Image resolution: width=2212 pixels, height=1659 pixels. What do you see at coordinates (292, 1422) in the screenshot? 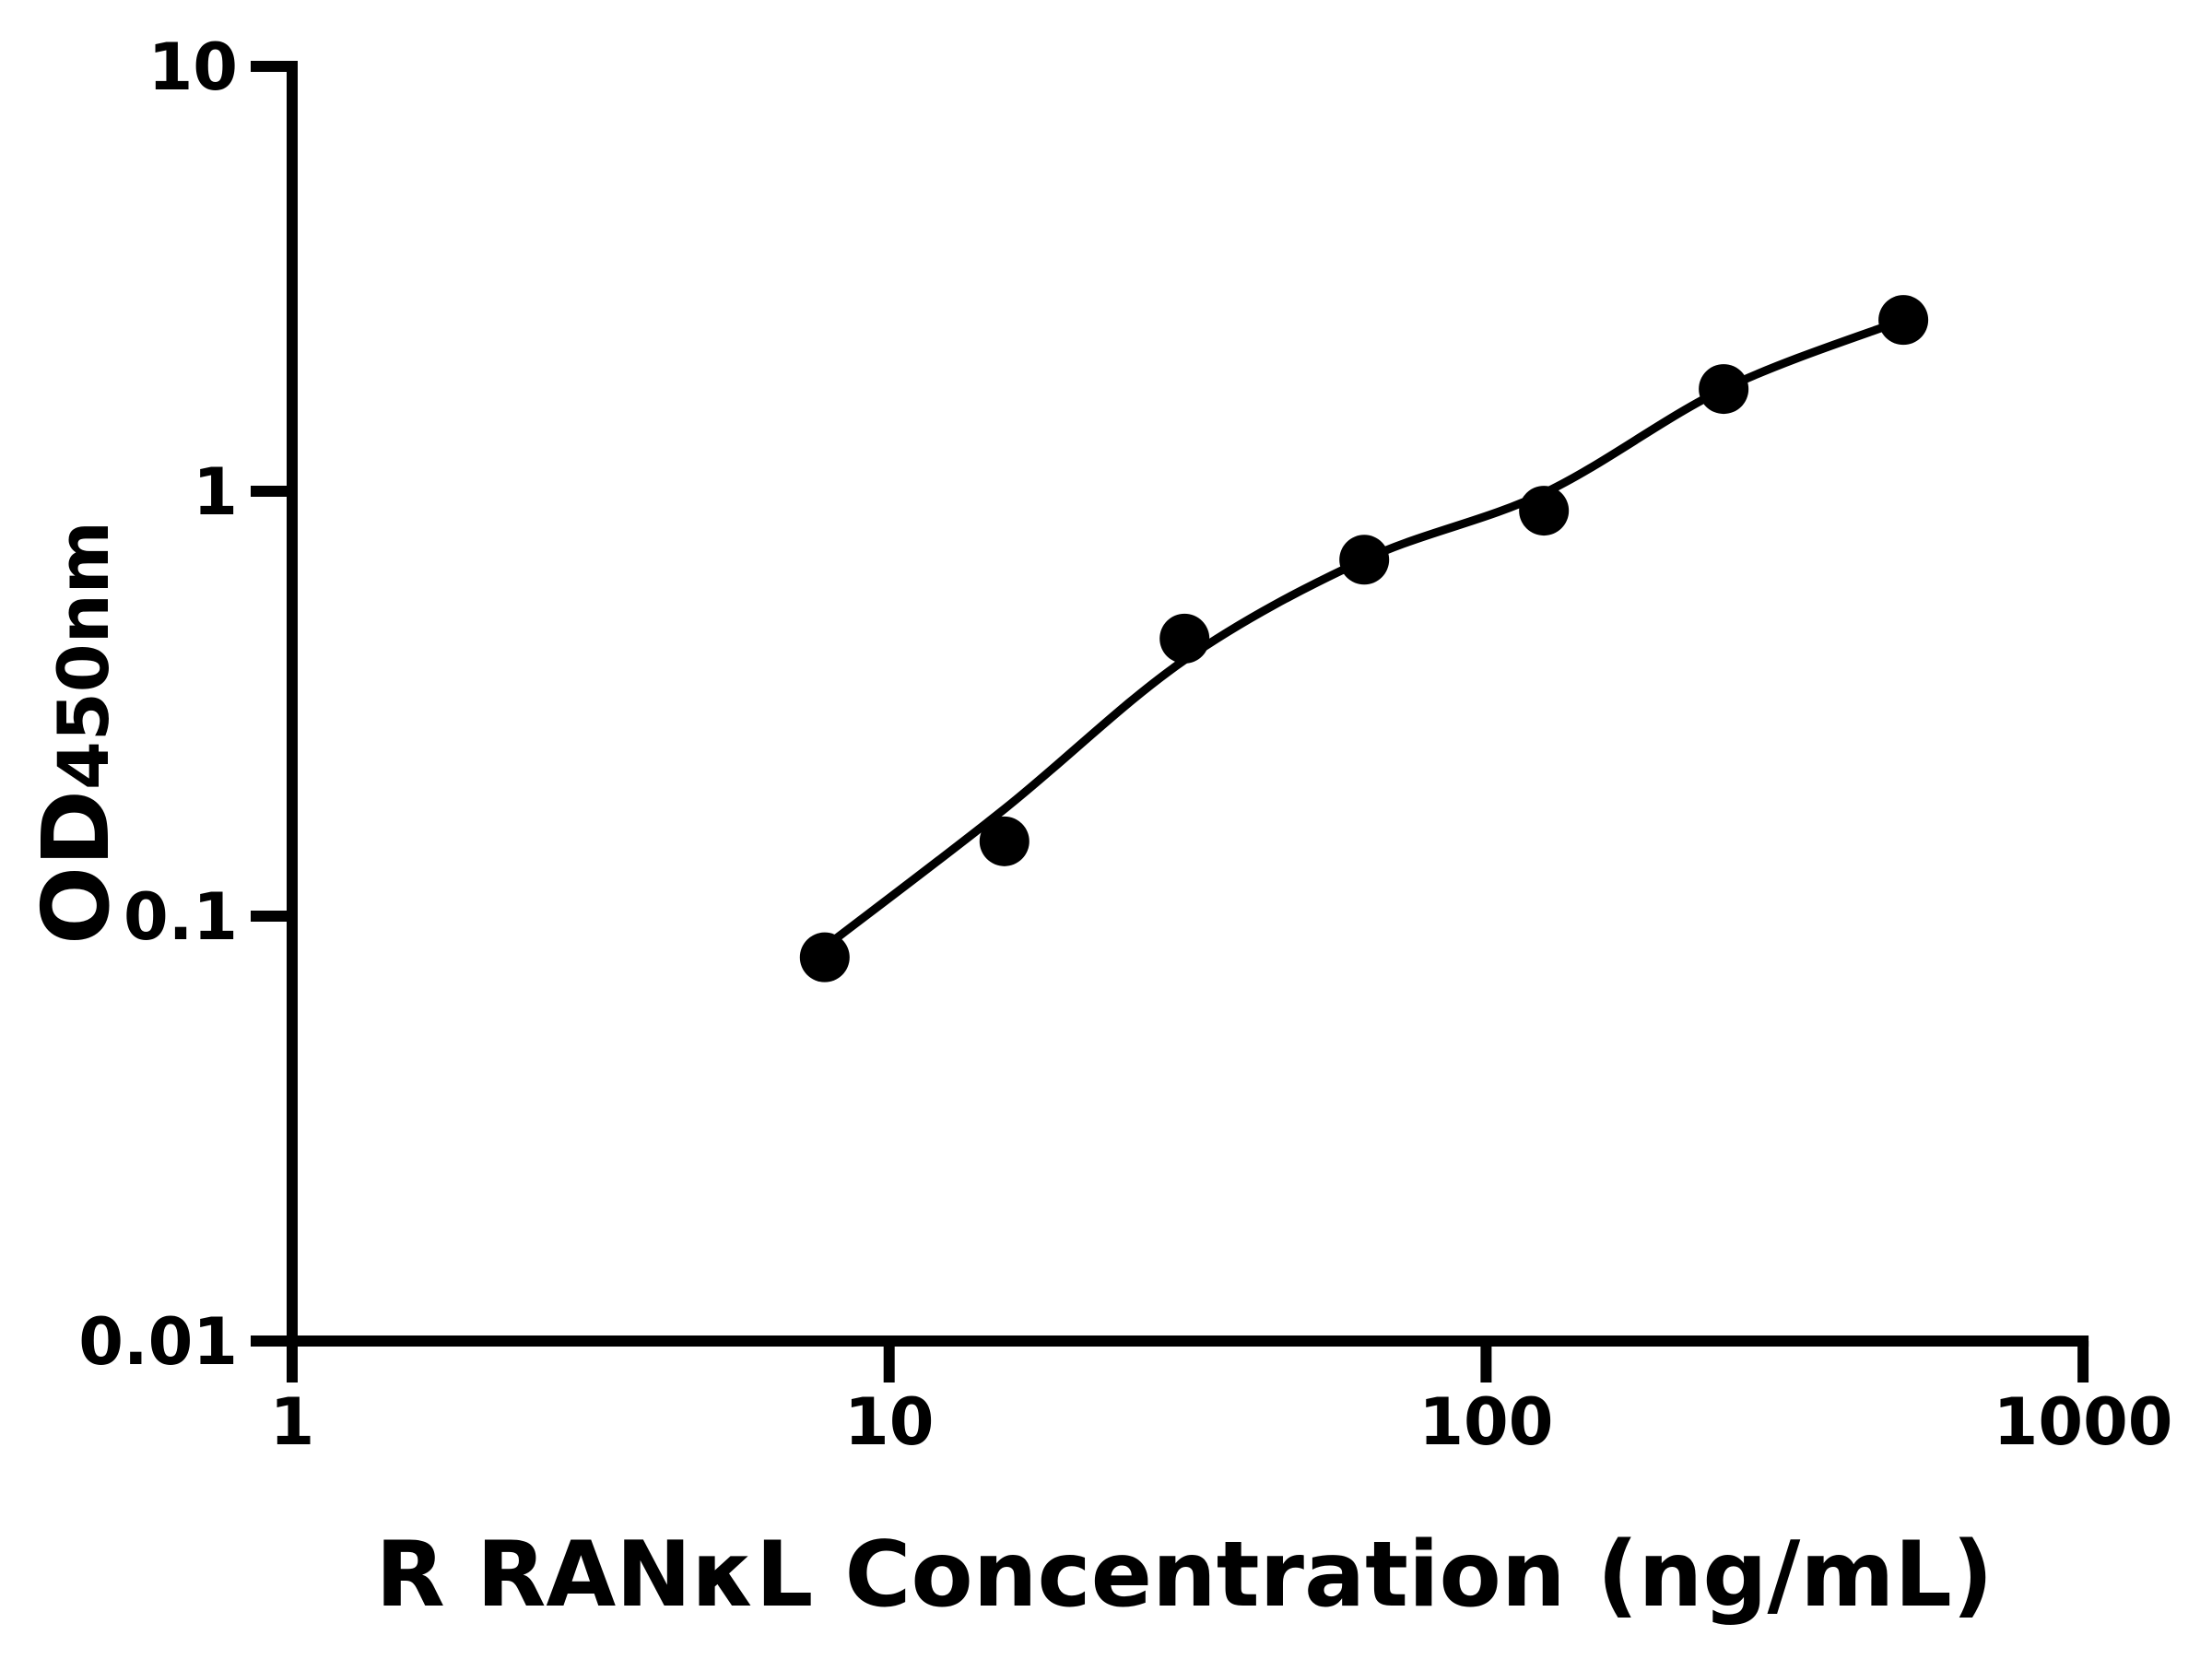
I see `x-tick-label: 1` at bounding box center [292, 1422].